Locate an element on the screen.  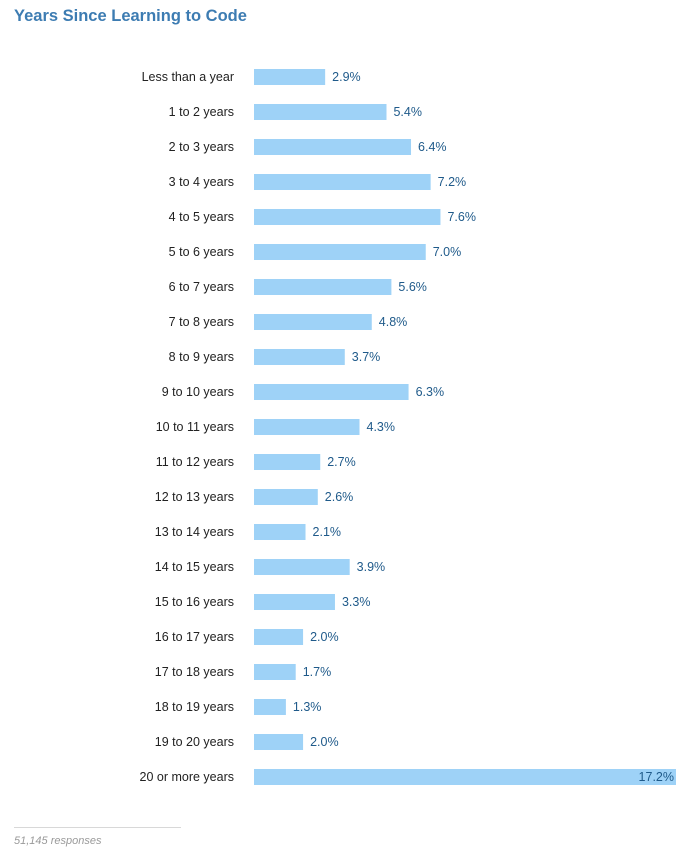
bar-row-13-to-14-years: 13 to 14 years 2.1% is located at coordinates (248, 532).